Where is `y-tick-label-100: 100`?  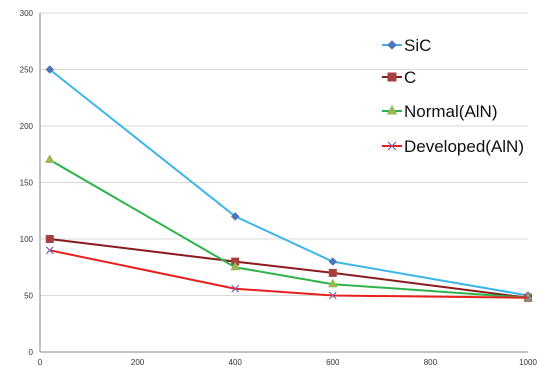
y-tick-label-100: 100 is located at coordinates (27, 239).